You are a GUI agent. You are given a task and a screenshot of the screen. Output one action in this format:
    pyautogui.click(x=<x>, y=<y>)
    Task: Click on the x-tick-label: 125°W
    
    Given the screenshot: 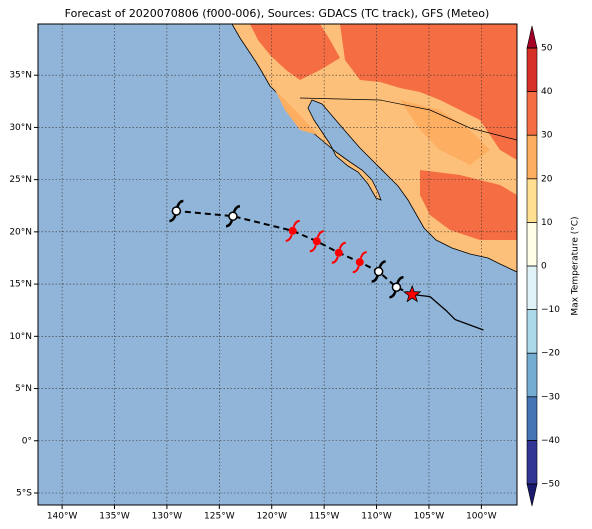 What is the action you would take?
    pyautogui.click(x=219, y=517)
    